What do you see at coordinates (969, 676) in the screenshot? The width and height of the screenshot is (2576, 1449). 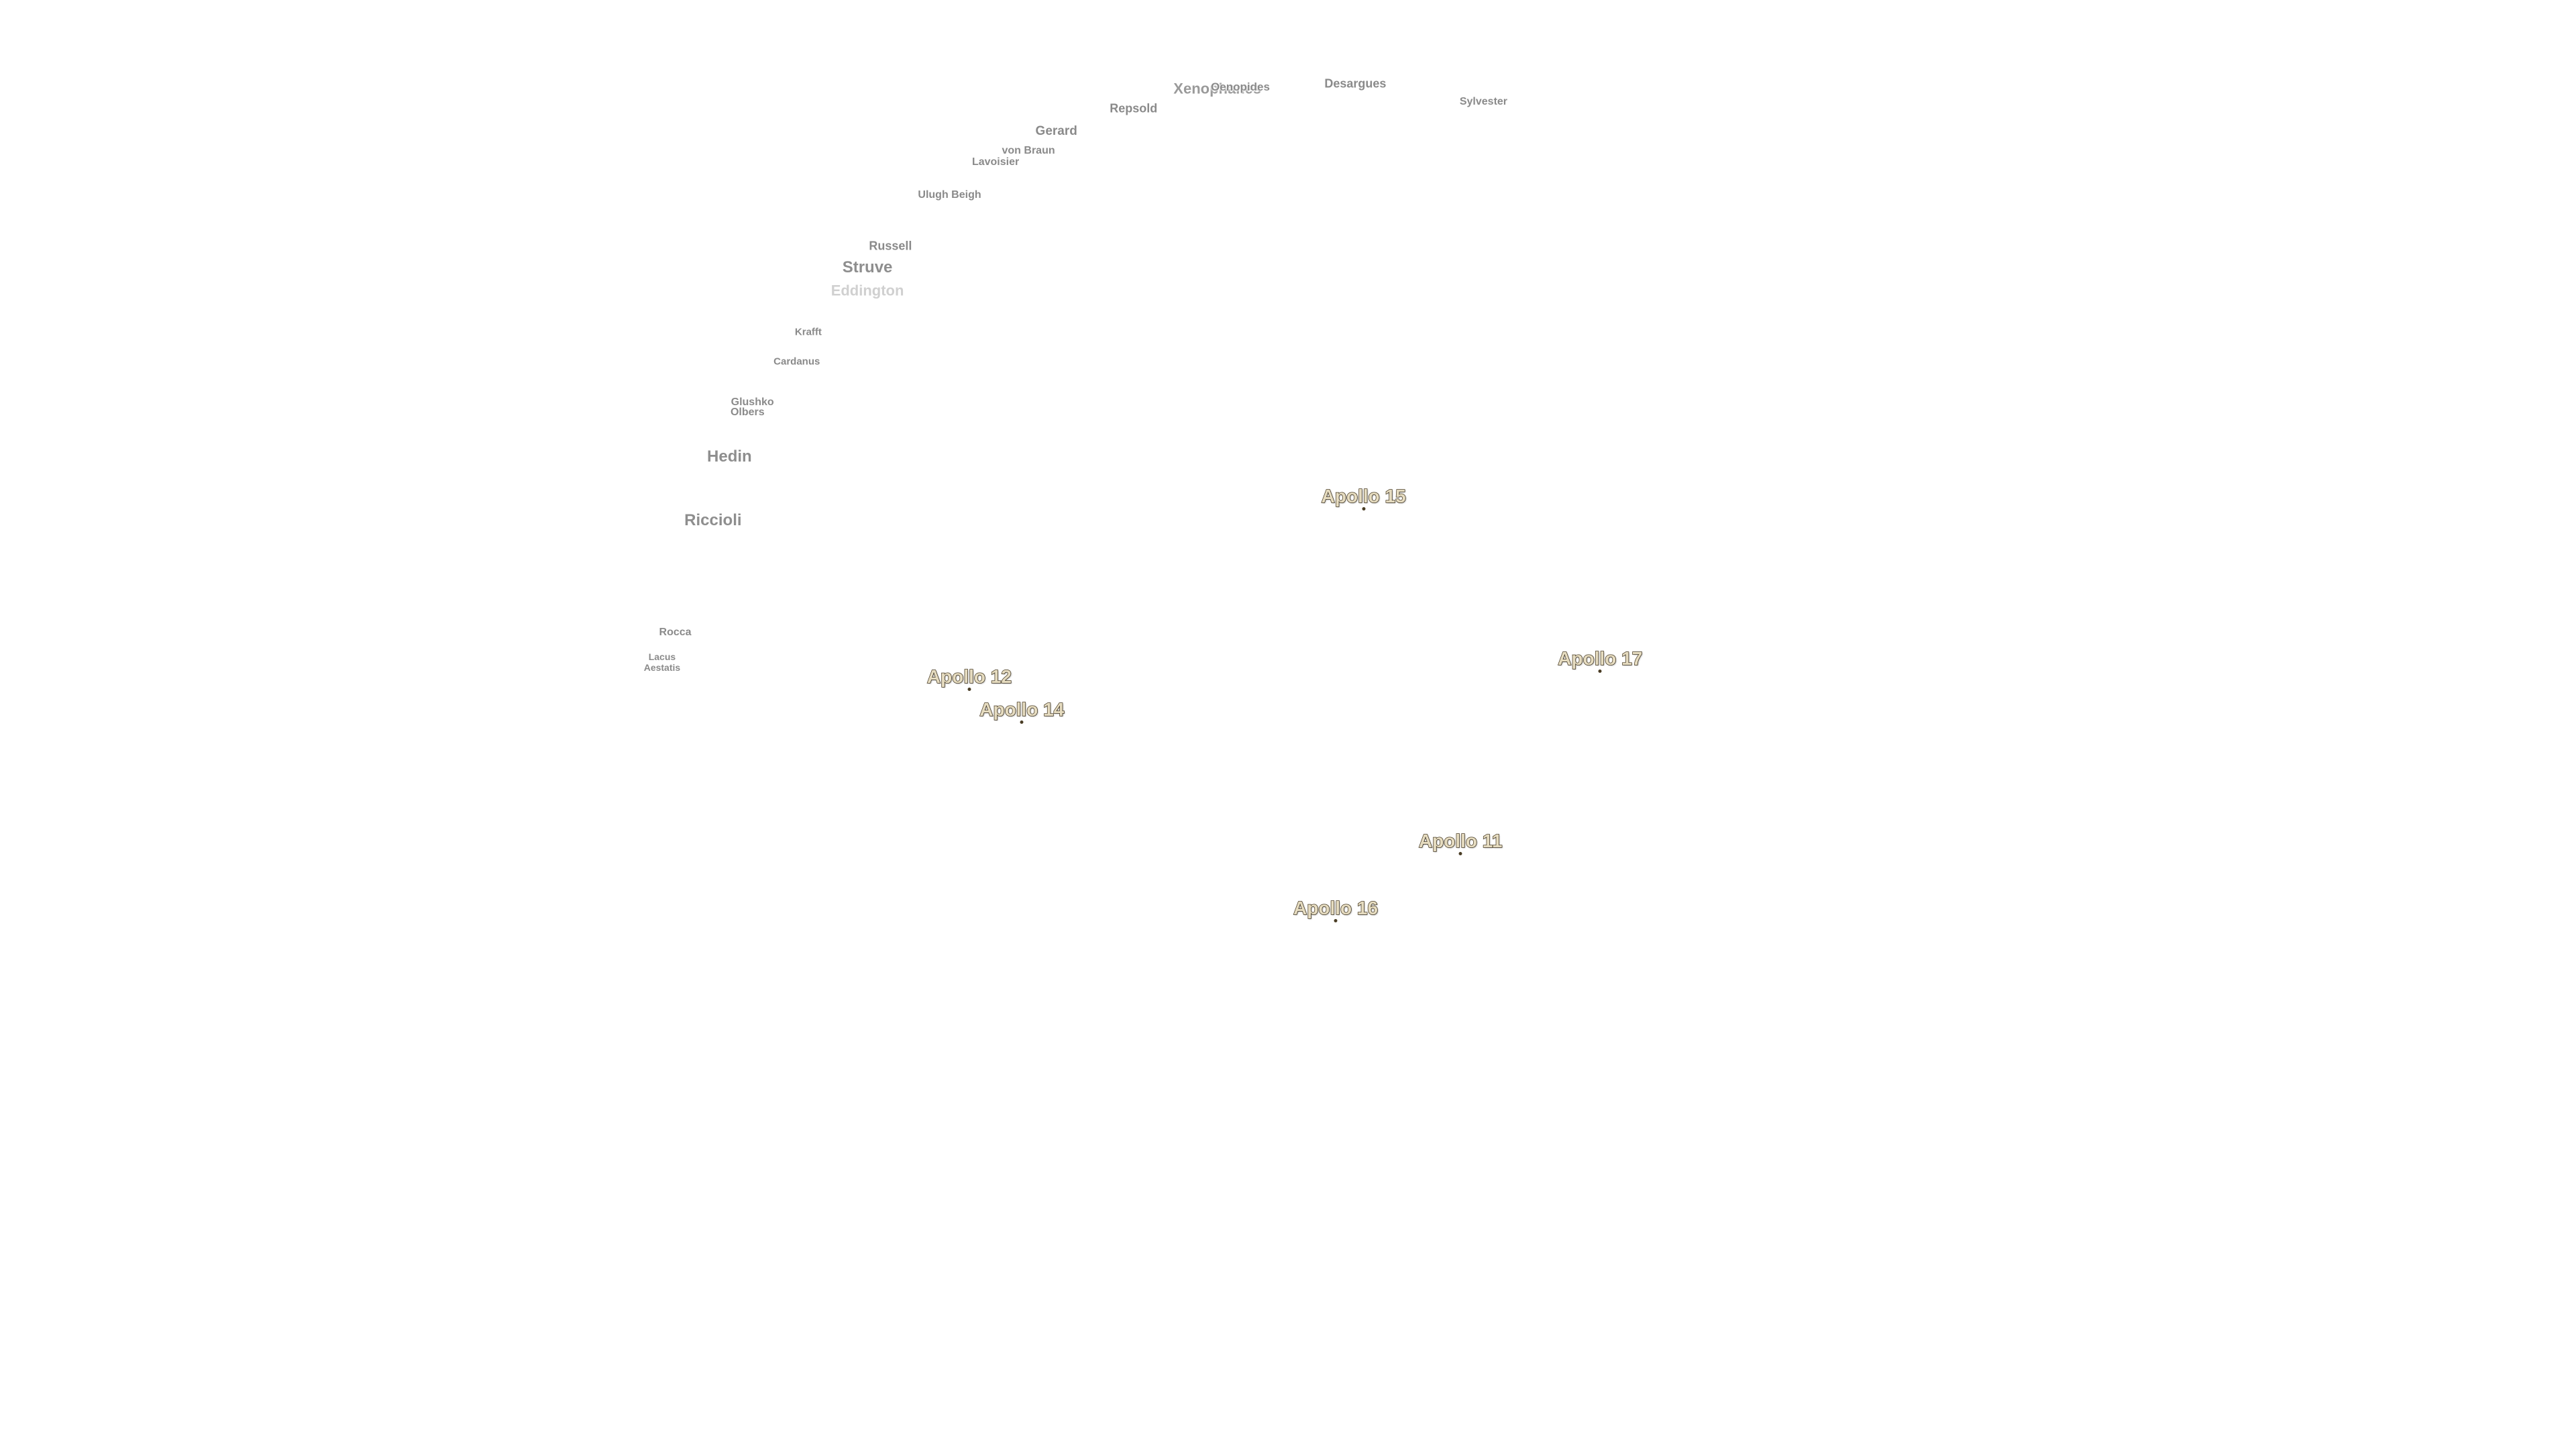 I see `landing-site-label: Apollo 12` at bounding box center [969, 676].